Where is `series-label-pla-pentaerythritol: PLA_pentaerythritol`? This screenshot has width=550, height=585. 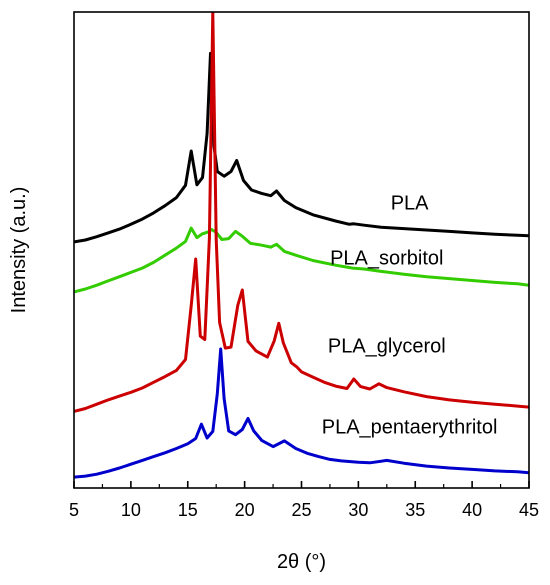
series-label-pla-pentaerythritol: PLA_pentaerythritol is located at coordinates (410, 427).